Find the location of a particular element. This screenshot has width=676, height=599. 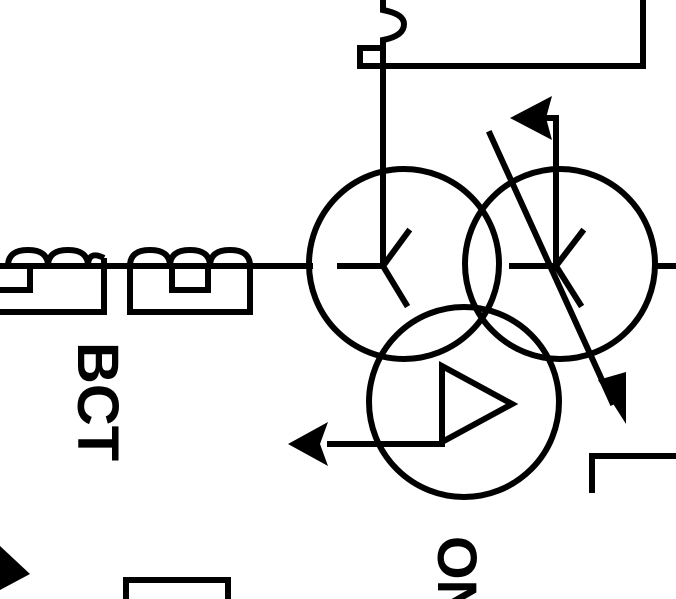

left-arrow-icon is located at coordinates (308, 444).